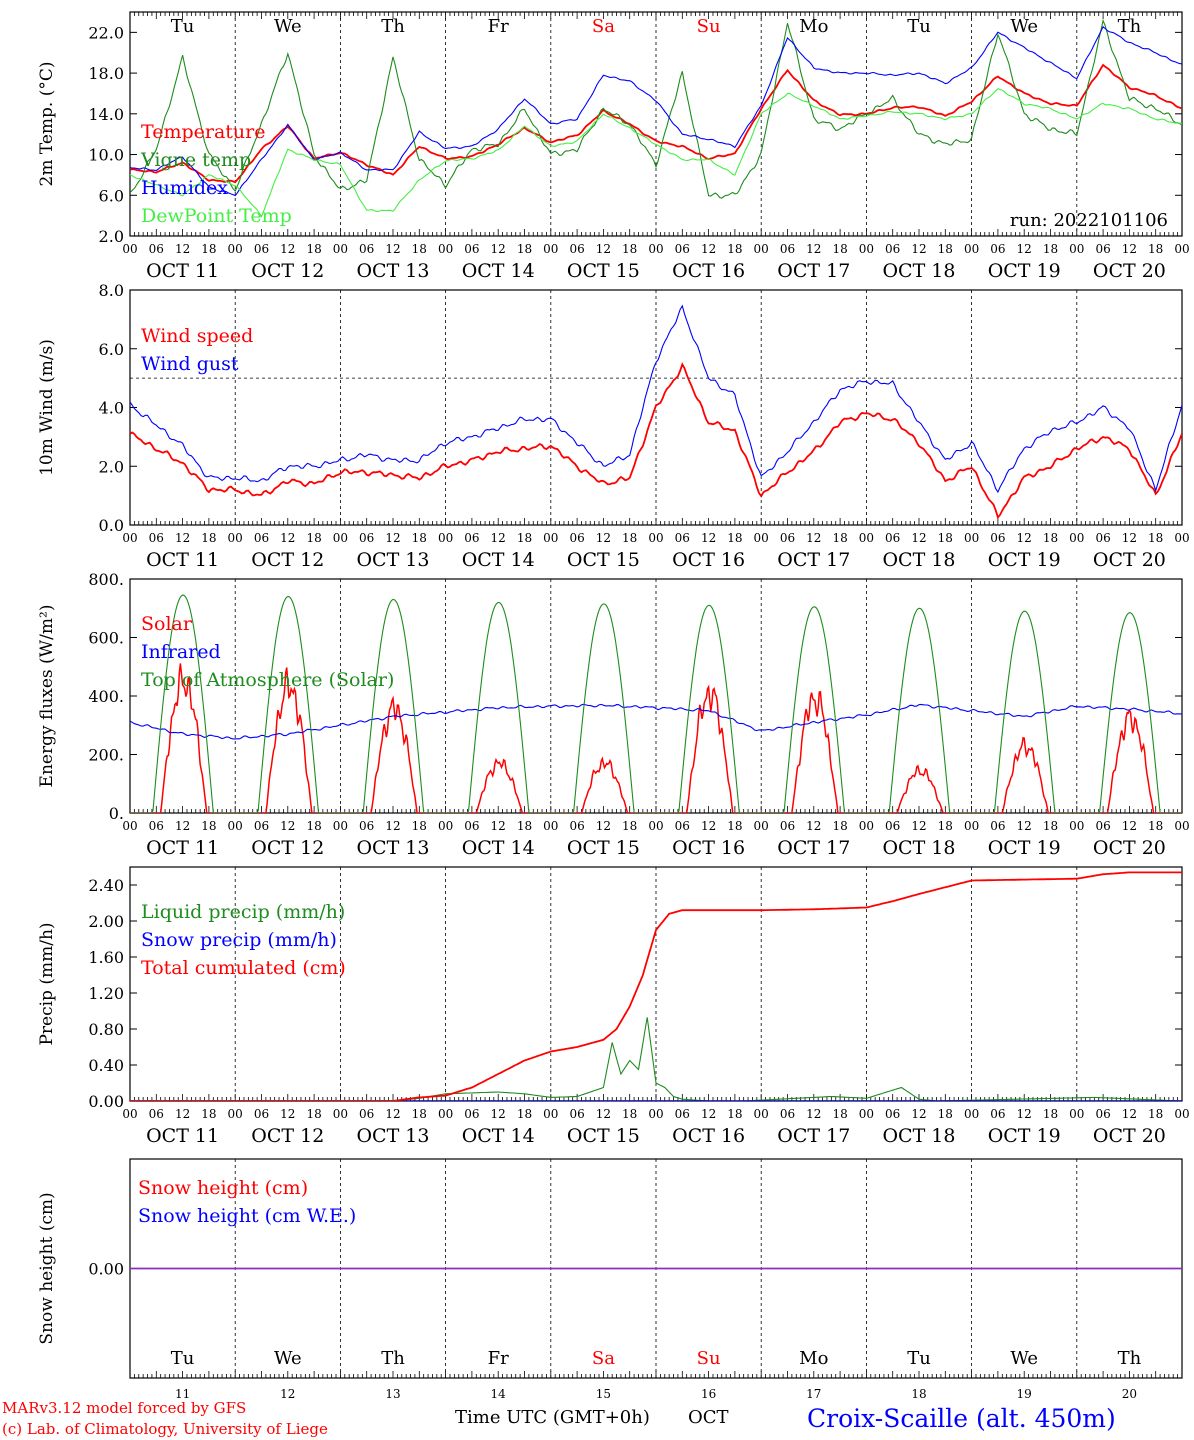 Image resolution: width=1194 pixels, height=1440 pixels. I want to click on series-group, so click(656, 118).